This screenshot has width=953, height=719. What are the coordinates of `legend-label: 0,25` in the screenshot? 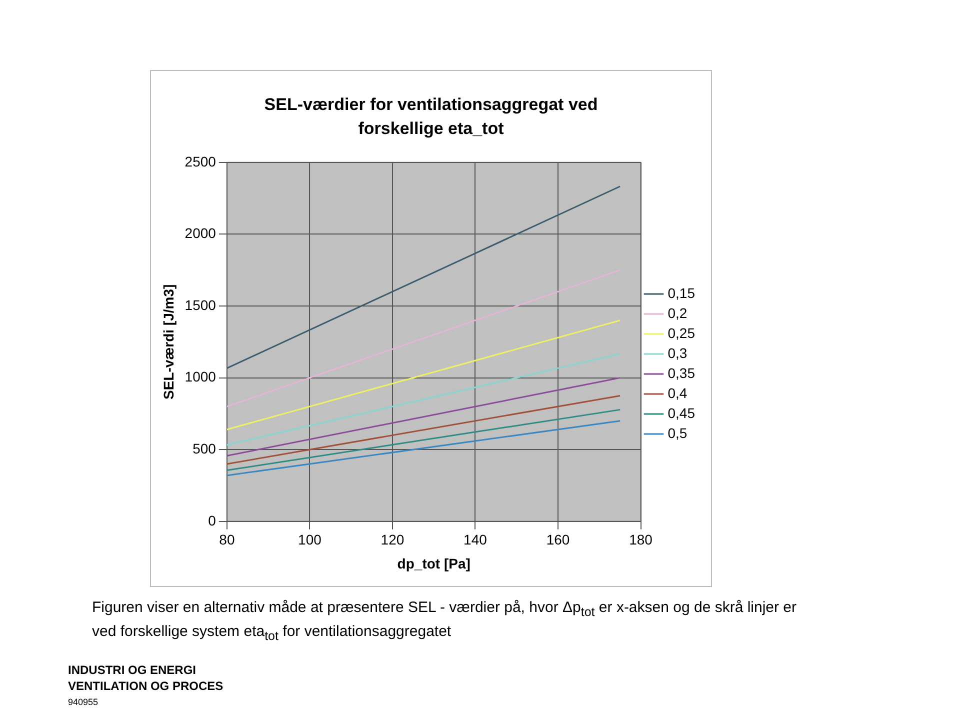 It's located at (682, 332).